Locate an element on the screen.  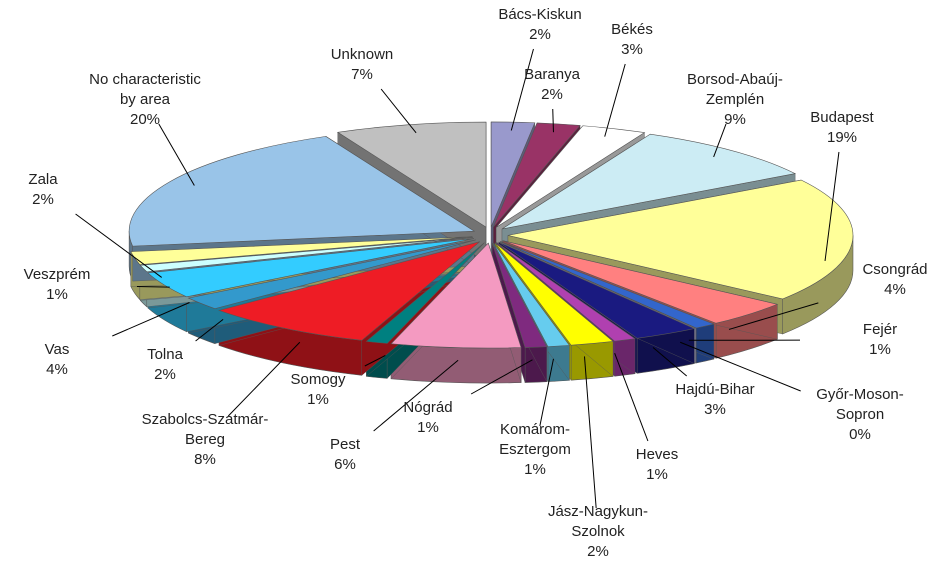
label-name: Komárom-Esztergom is located at coordinates (535, 439).